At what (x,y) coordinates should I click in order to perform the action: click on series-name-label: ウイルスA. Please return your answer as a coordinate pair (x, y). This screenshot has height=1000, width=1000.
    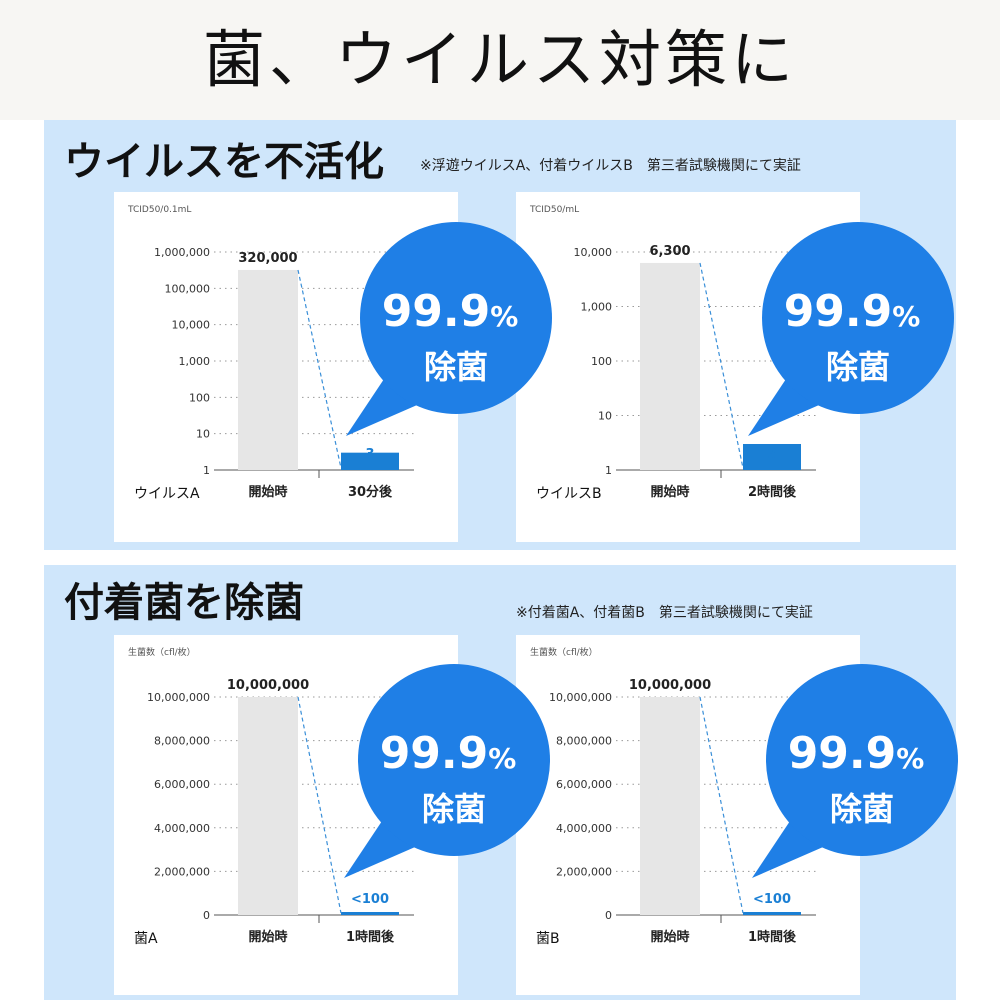
    Looking at the image, I should click on (167, 494).